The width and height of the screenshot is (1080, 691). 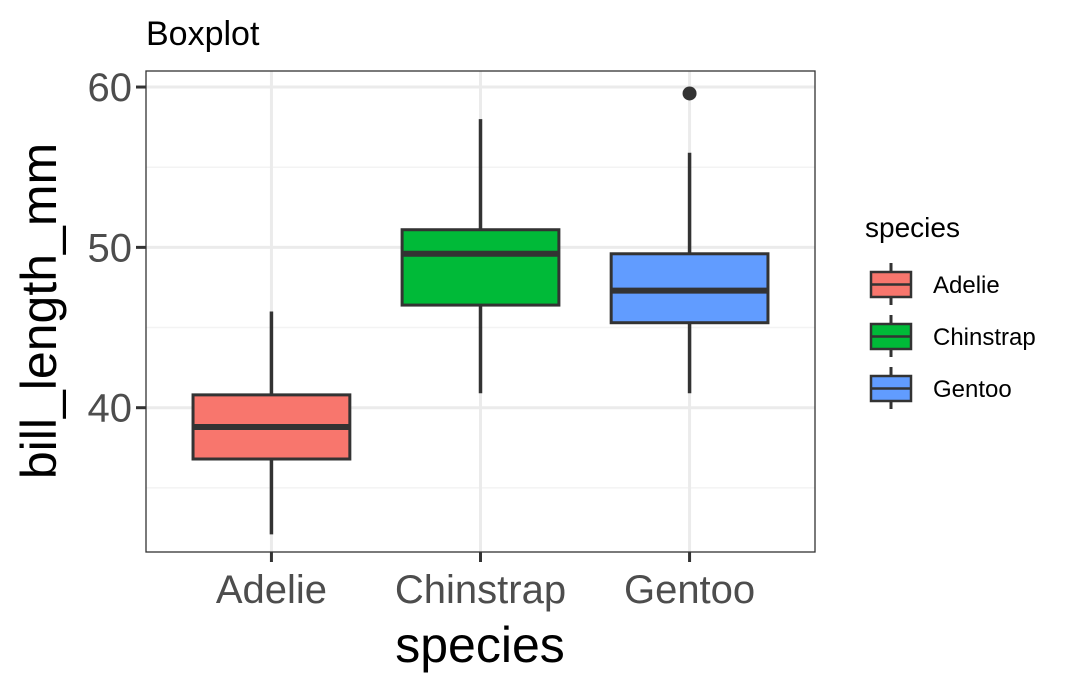 I want to click on legend-label: Adelie, so click(x=966, y=285).